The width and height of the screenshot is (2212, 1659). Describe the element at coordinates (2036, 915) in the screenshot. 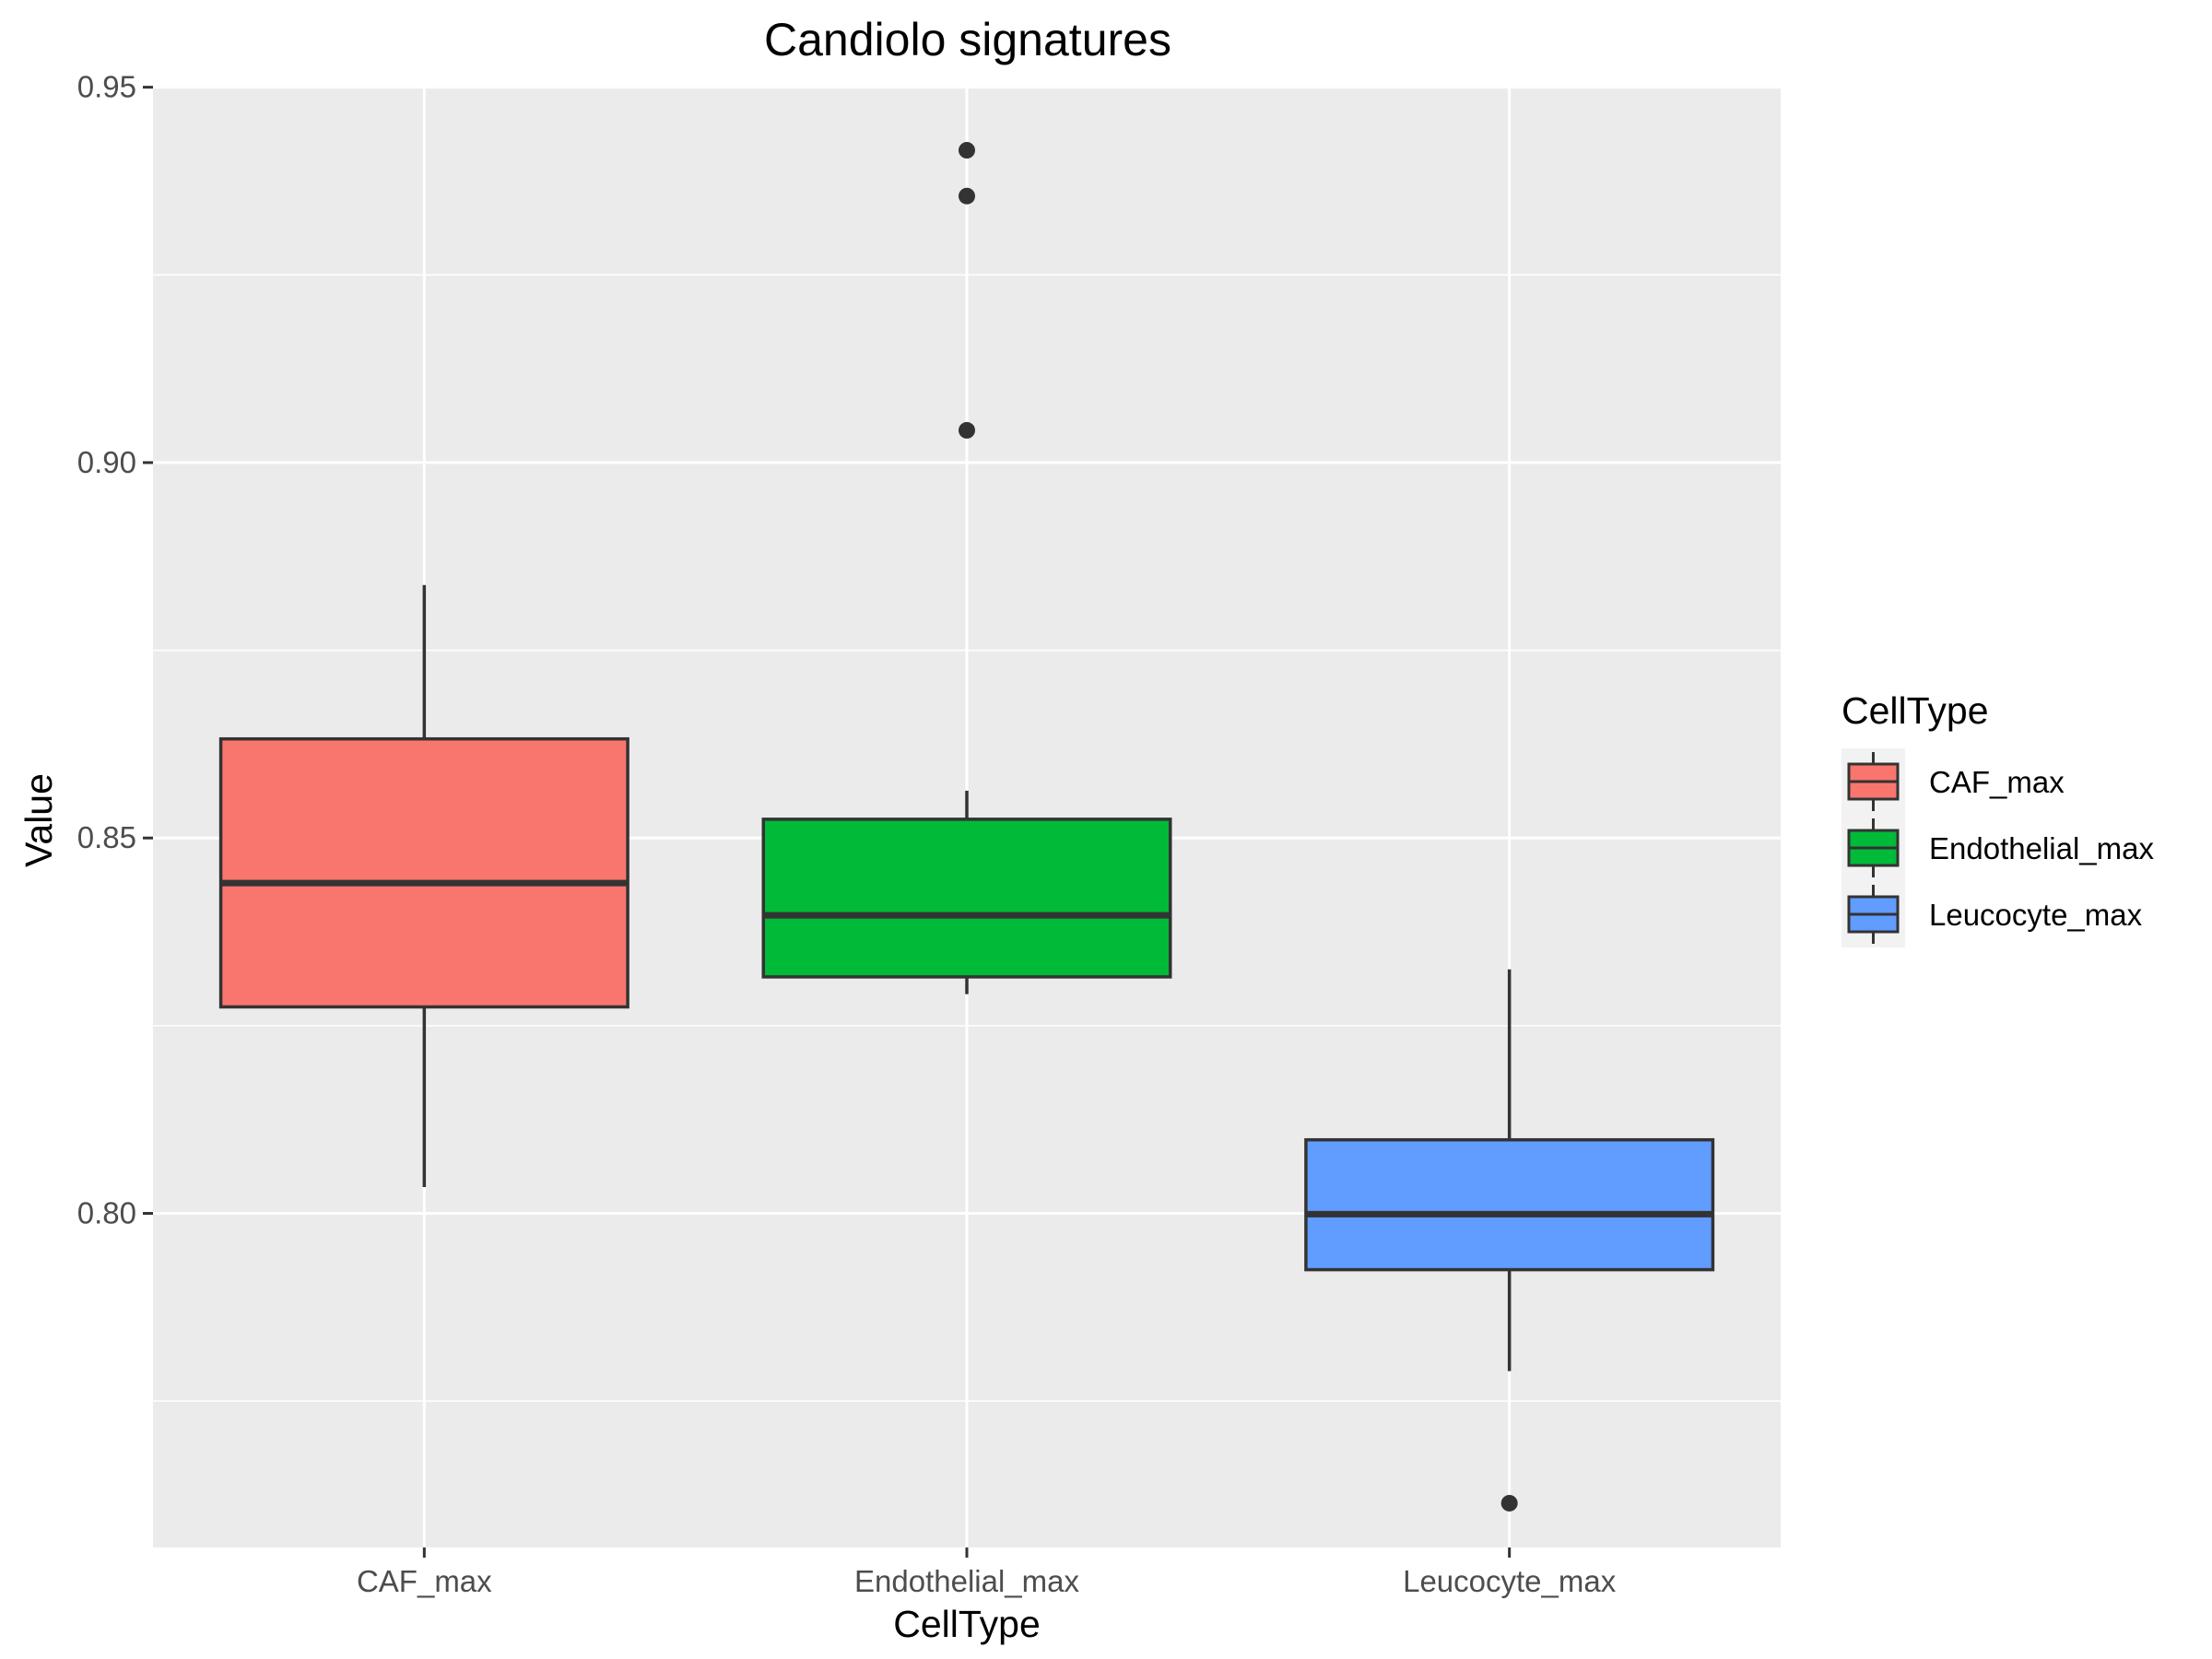

I see `legend-label: Leucocyte_max` at that location.